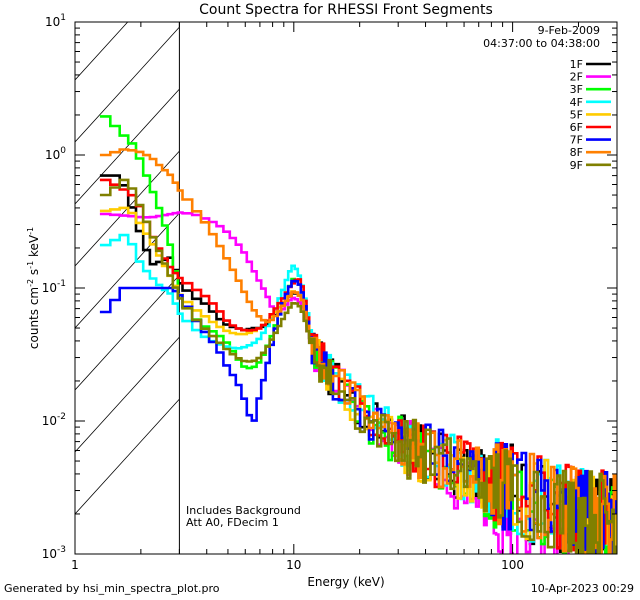 The height and width of the screenshot is (600, 640). I want to click on x-axis-label: Energy (keV), so click(345, 582).